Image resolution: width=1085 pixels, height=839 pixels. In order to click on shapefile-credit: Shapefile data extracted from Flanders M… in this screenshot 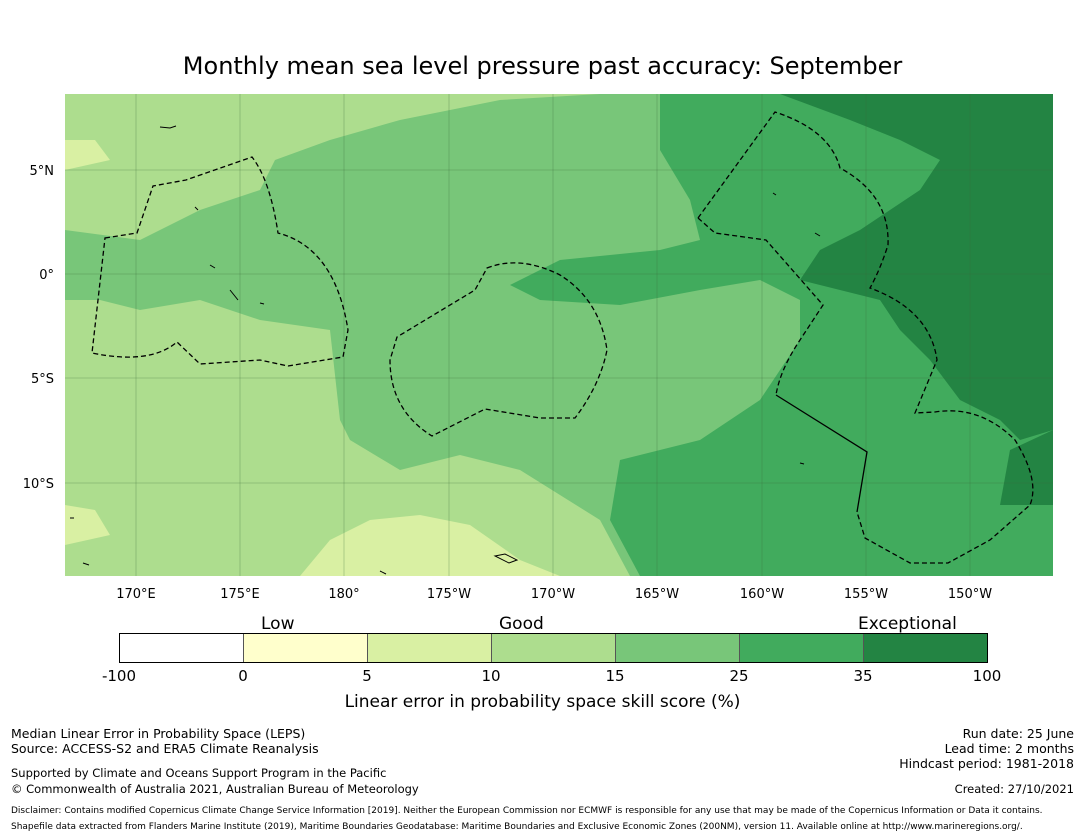, I will do `click(517, 827)`.